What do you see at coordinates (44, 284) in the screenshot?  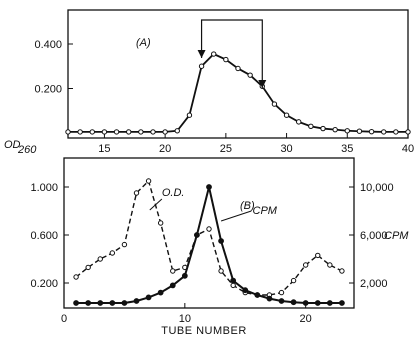 I see `panel-b-left-ytick-label: 0.200` at bounding box center [44, 284].